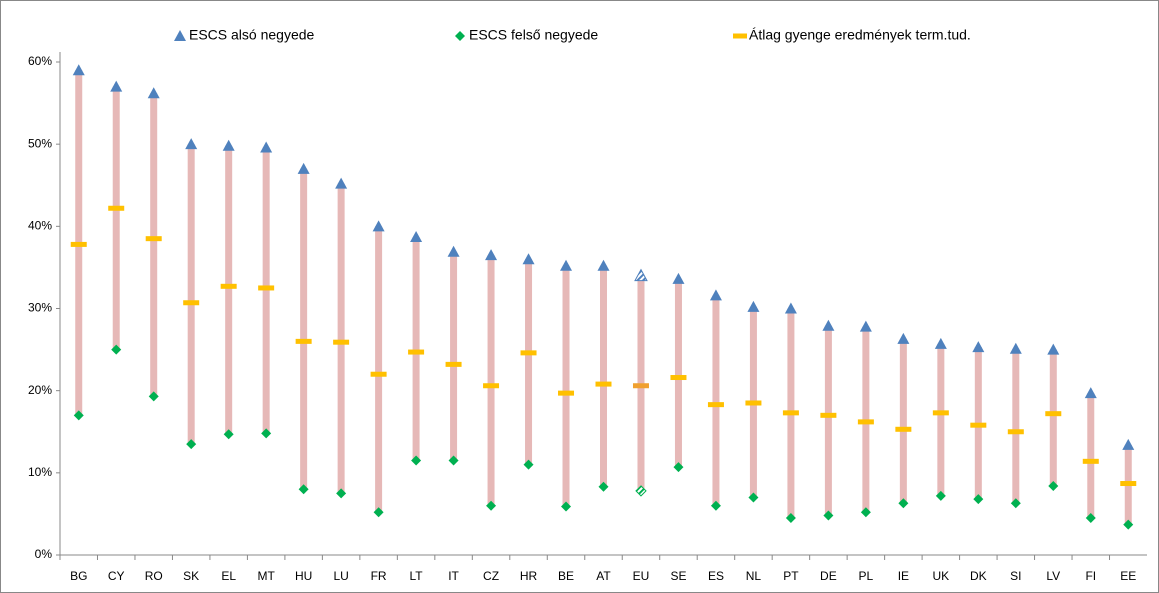  I want to click on x-tick-label: LV, so click(1053, 576).